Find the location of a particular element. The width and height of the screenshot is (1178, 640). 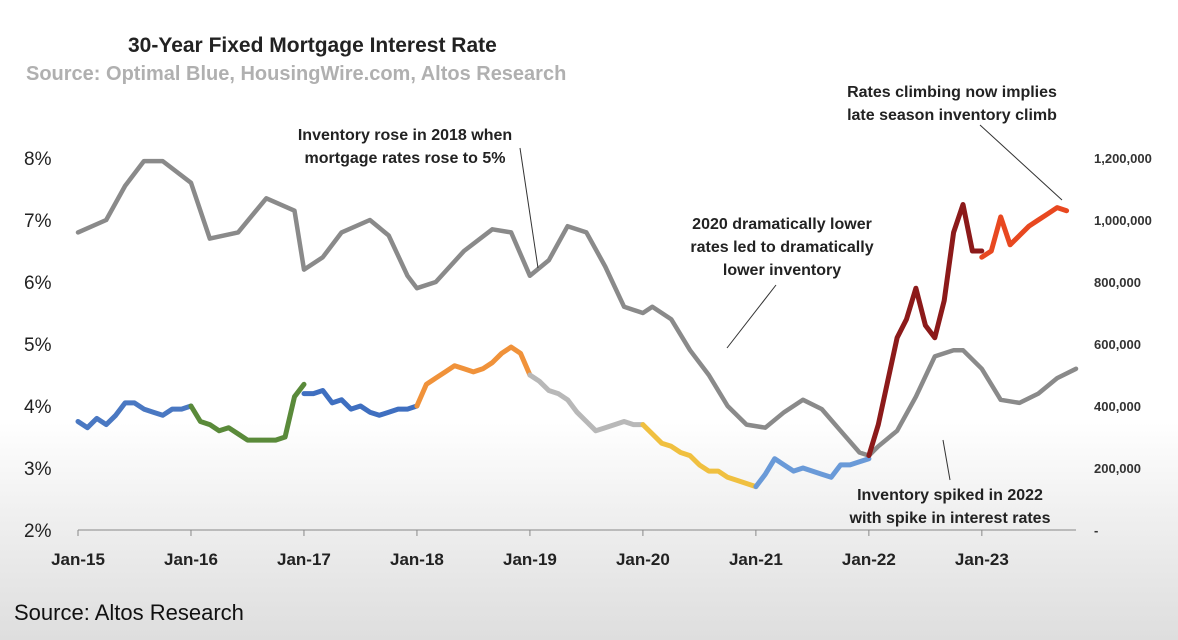

annotation-text: Inventory rose in 2018 when is located at coordinates (405, 135).